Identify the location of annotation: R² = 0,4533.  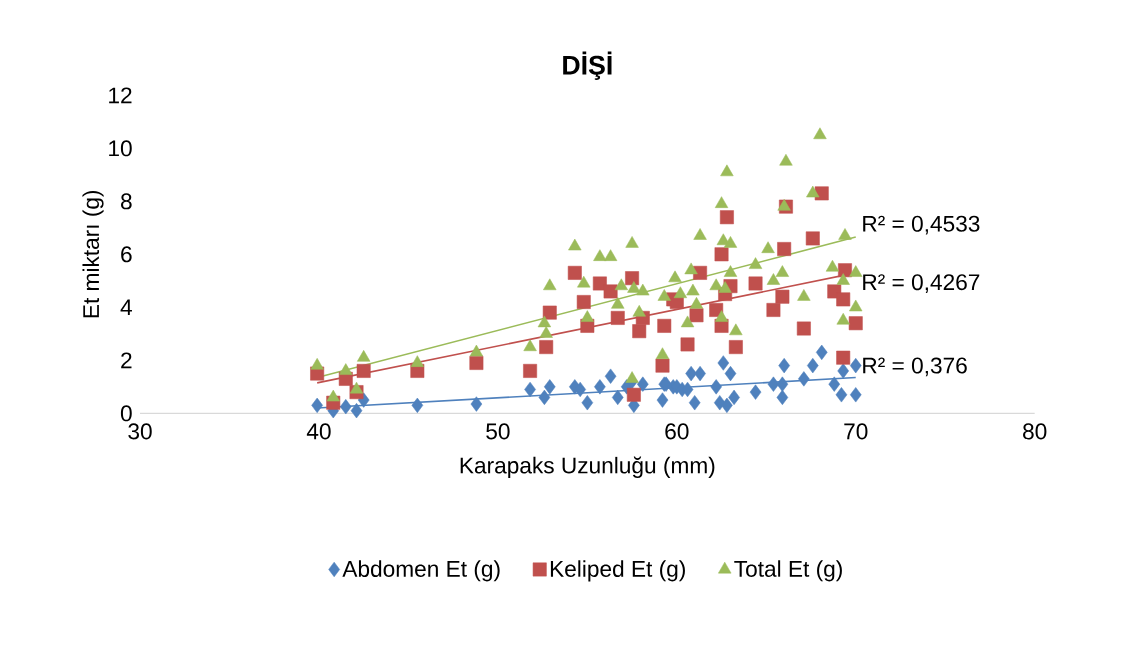
(921, 225).